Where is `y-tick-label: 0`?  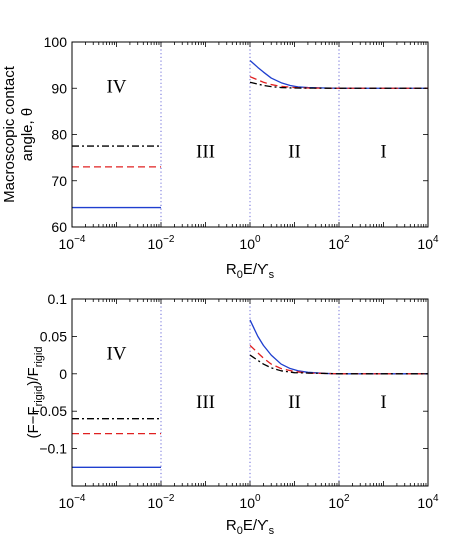 y-tick-label: 0 is located at coordinates (63, 374).